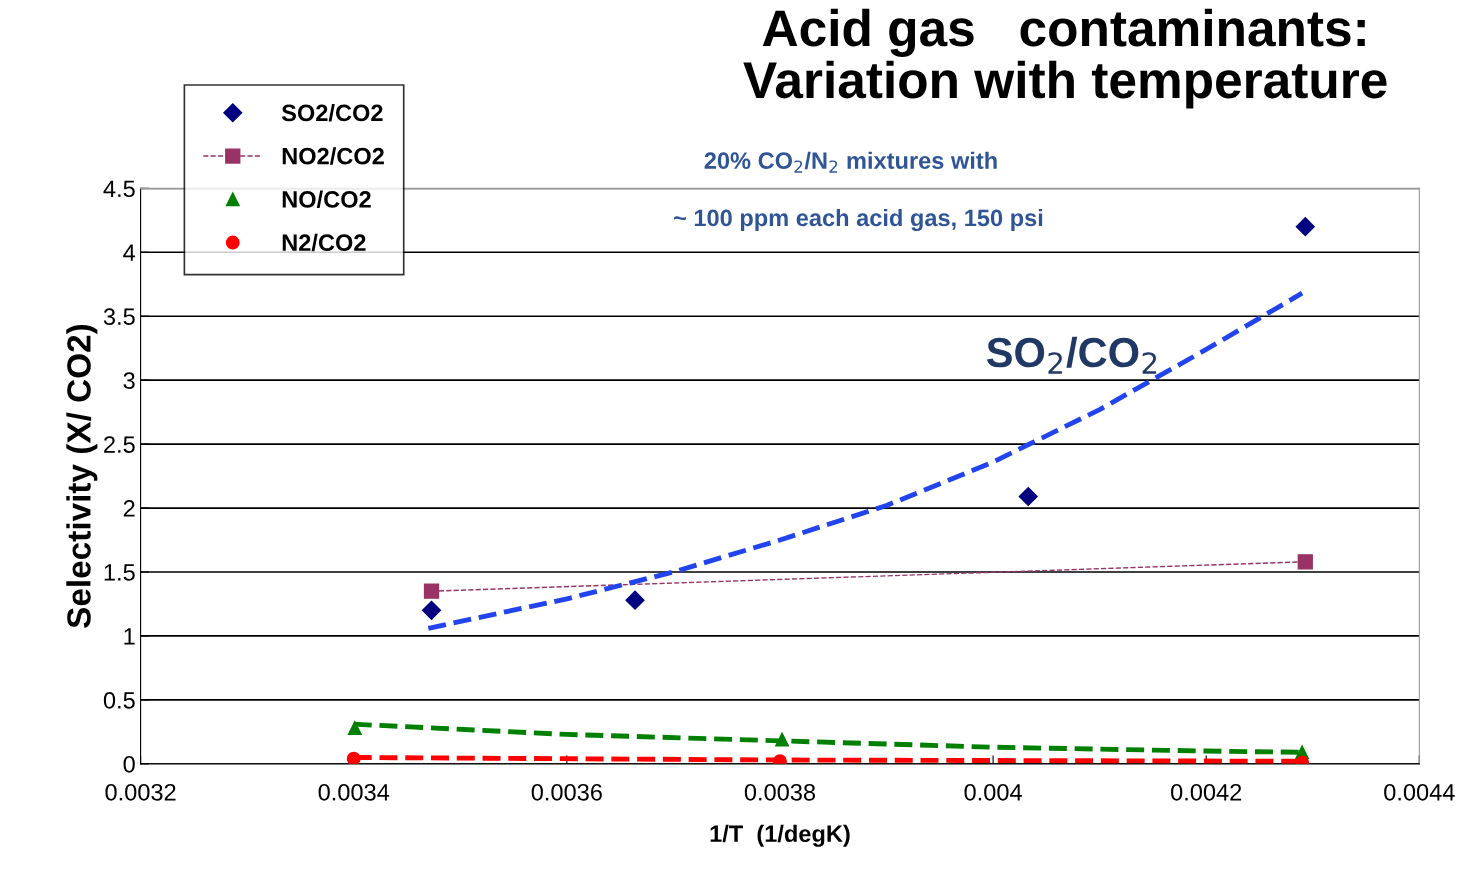 The width and height of the screenshot is (1480, 880). What do you see at coordinates (1419, 792) in the screenshot?
I see `x-tick-label: 0.0044` at bounding box center [1419, 792].